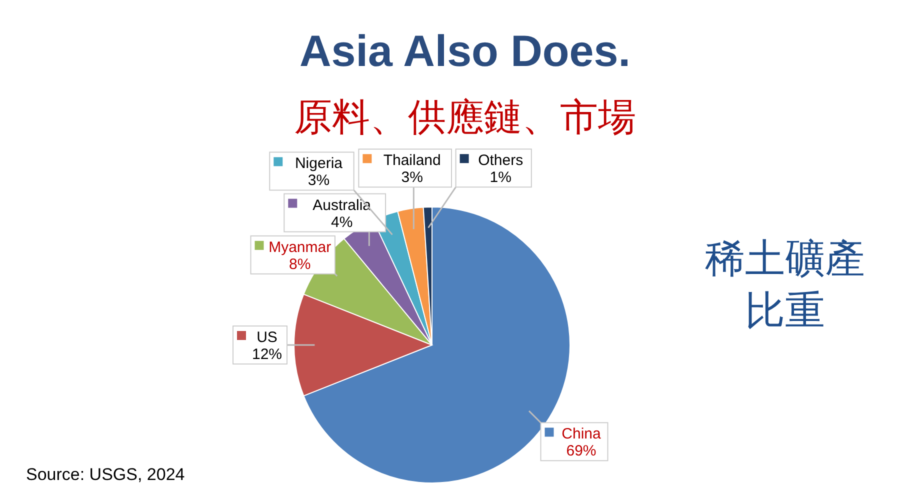 This screenshot has height=503, width=909. What do you see at coordinates (785, 311) in the screenshot?
I see `text: 比重` at bounding box center [785, 311].